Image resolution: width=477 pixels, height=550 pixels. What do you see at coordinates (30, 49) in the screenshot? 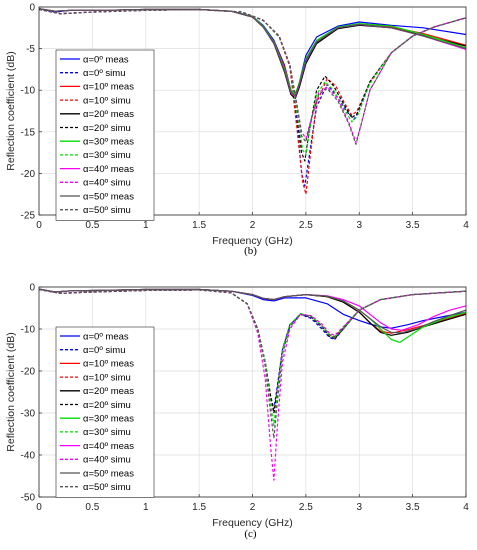
I see `y-tick-label: -5` at bounding box center [30, 49].